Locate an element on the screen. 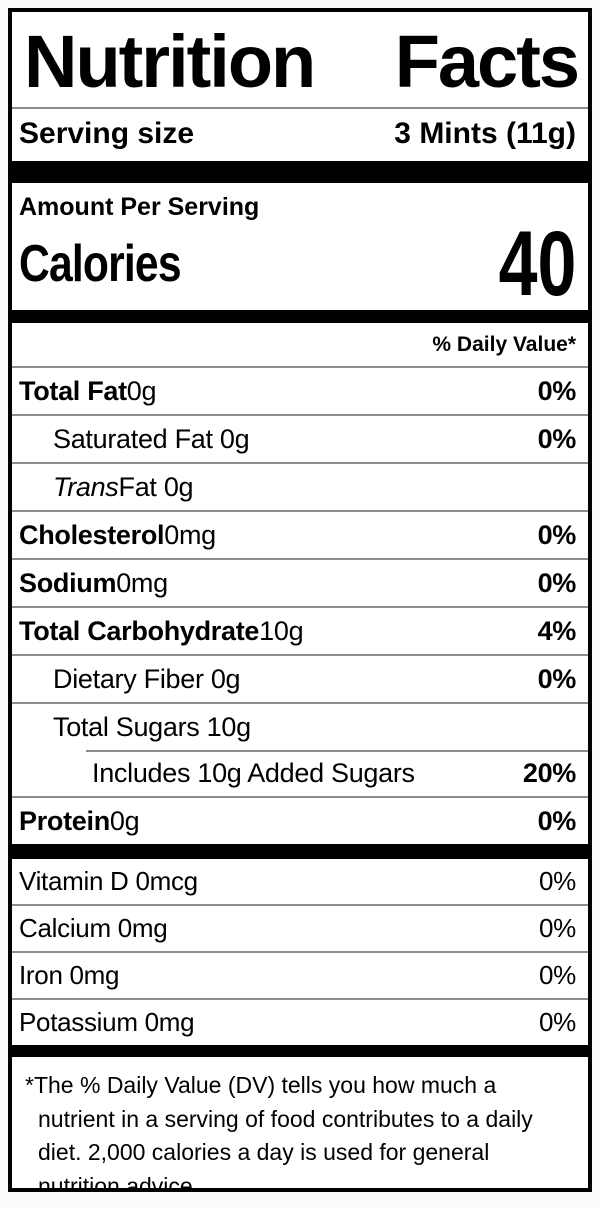  daily-value-percent: 4% is located at coordinates (557, 630).